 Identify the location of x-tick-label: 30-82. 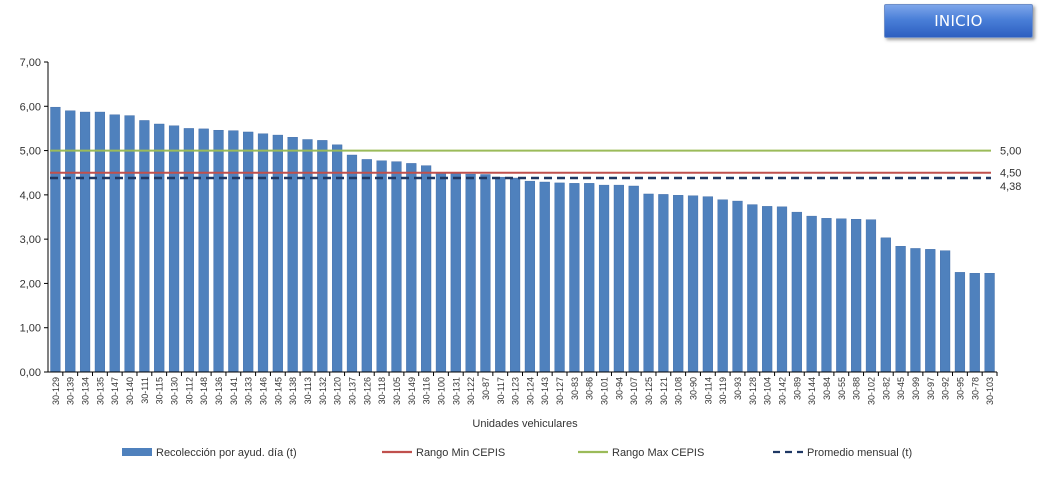
(886, 388).